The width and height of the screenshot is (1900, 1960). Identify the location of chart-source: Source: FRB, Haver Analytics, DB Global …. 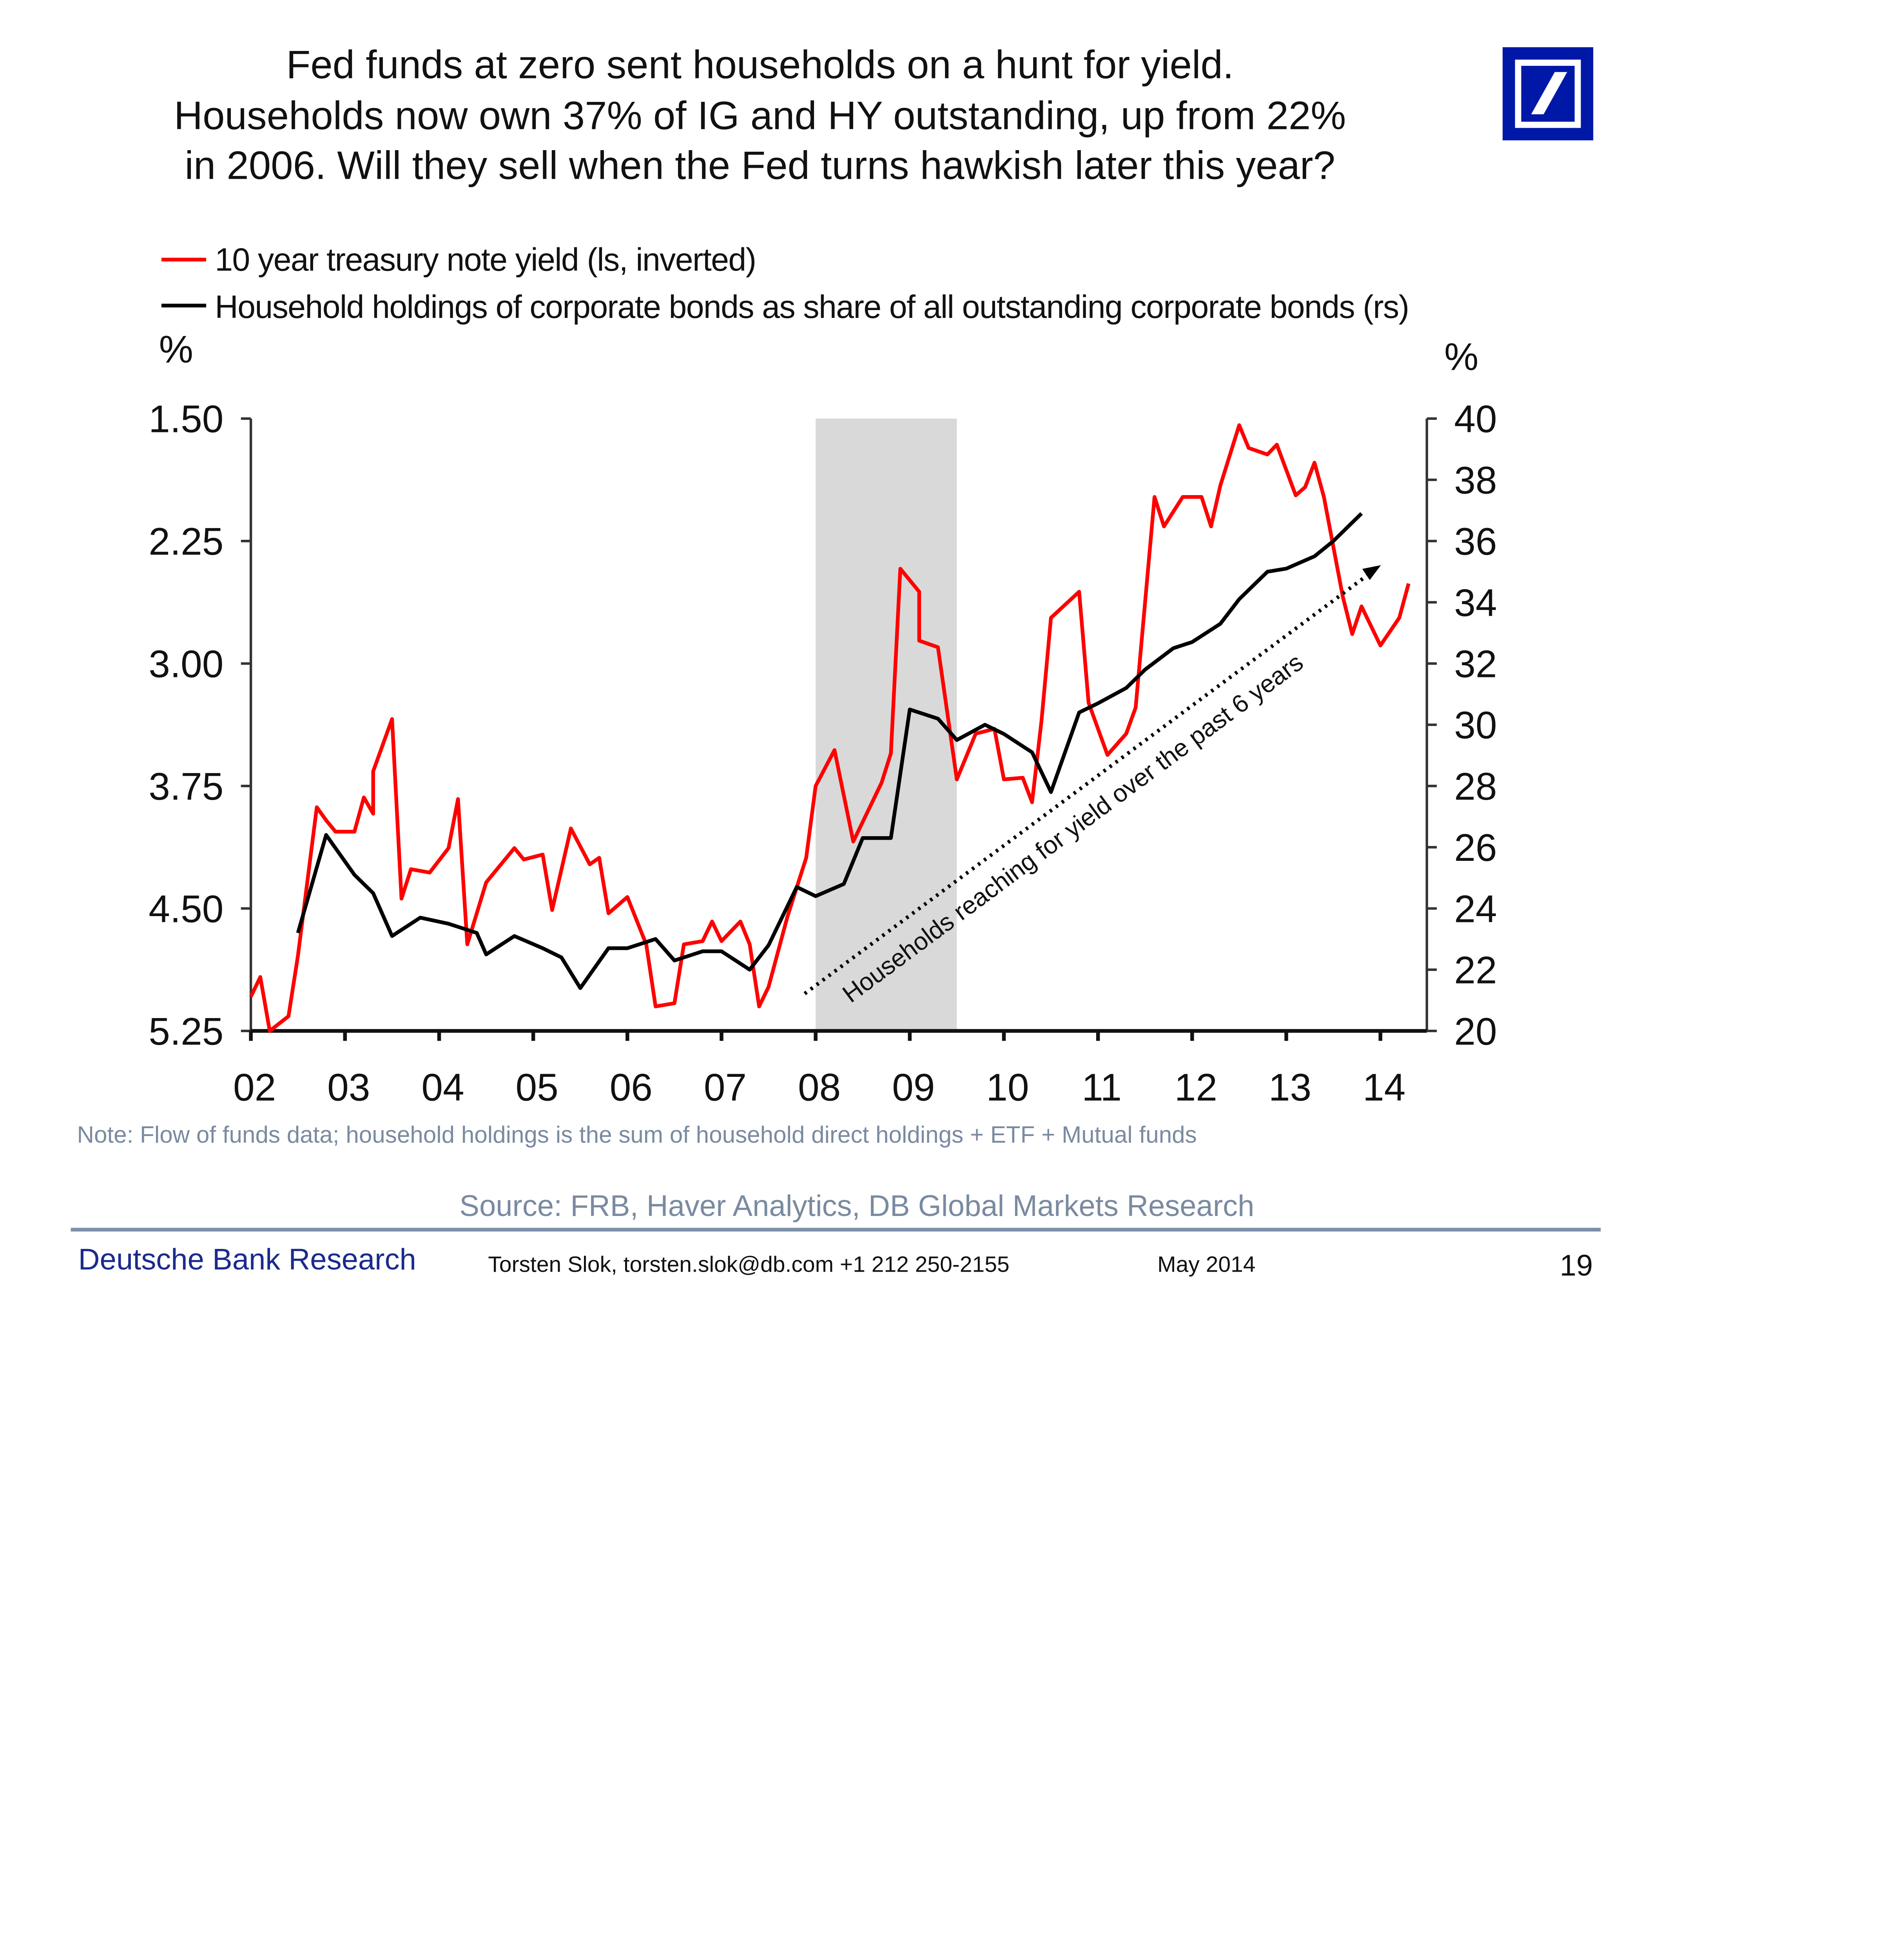
(856, 1206).